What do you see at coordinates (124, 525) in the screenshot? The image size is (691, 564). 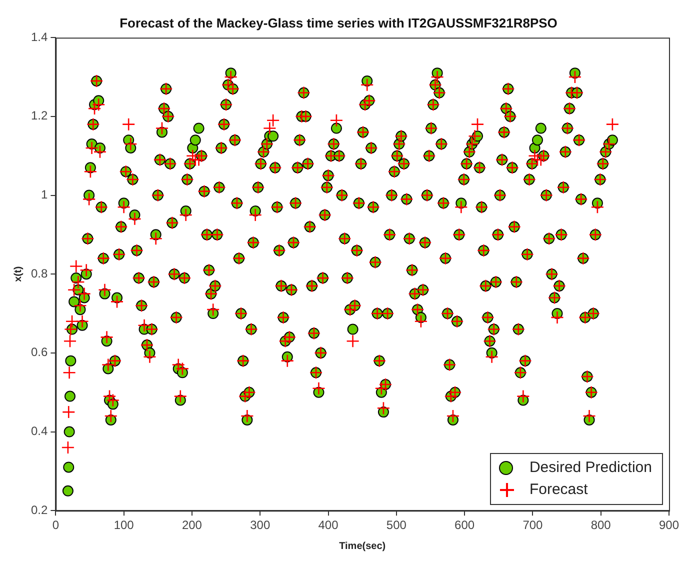 I see `x-tick-label: 100` at bounding box center [124, 525].